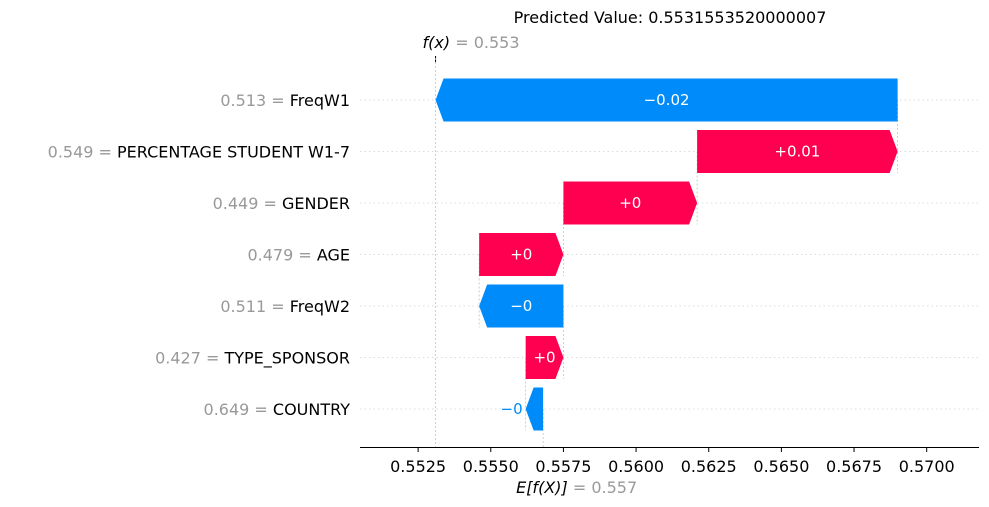  I want to click on feature-name: GENDER, so click(316, 203).